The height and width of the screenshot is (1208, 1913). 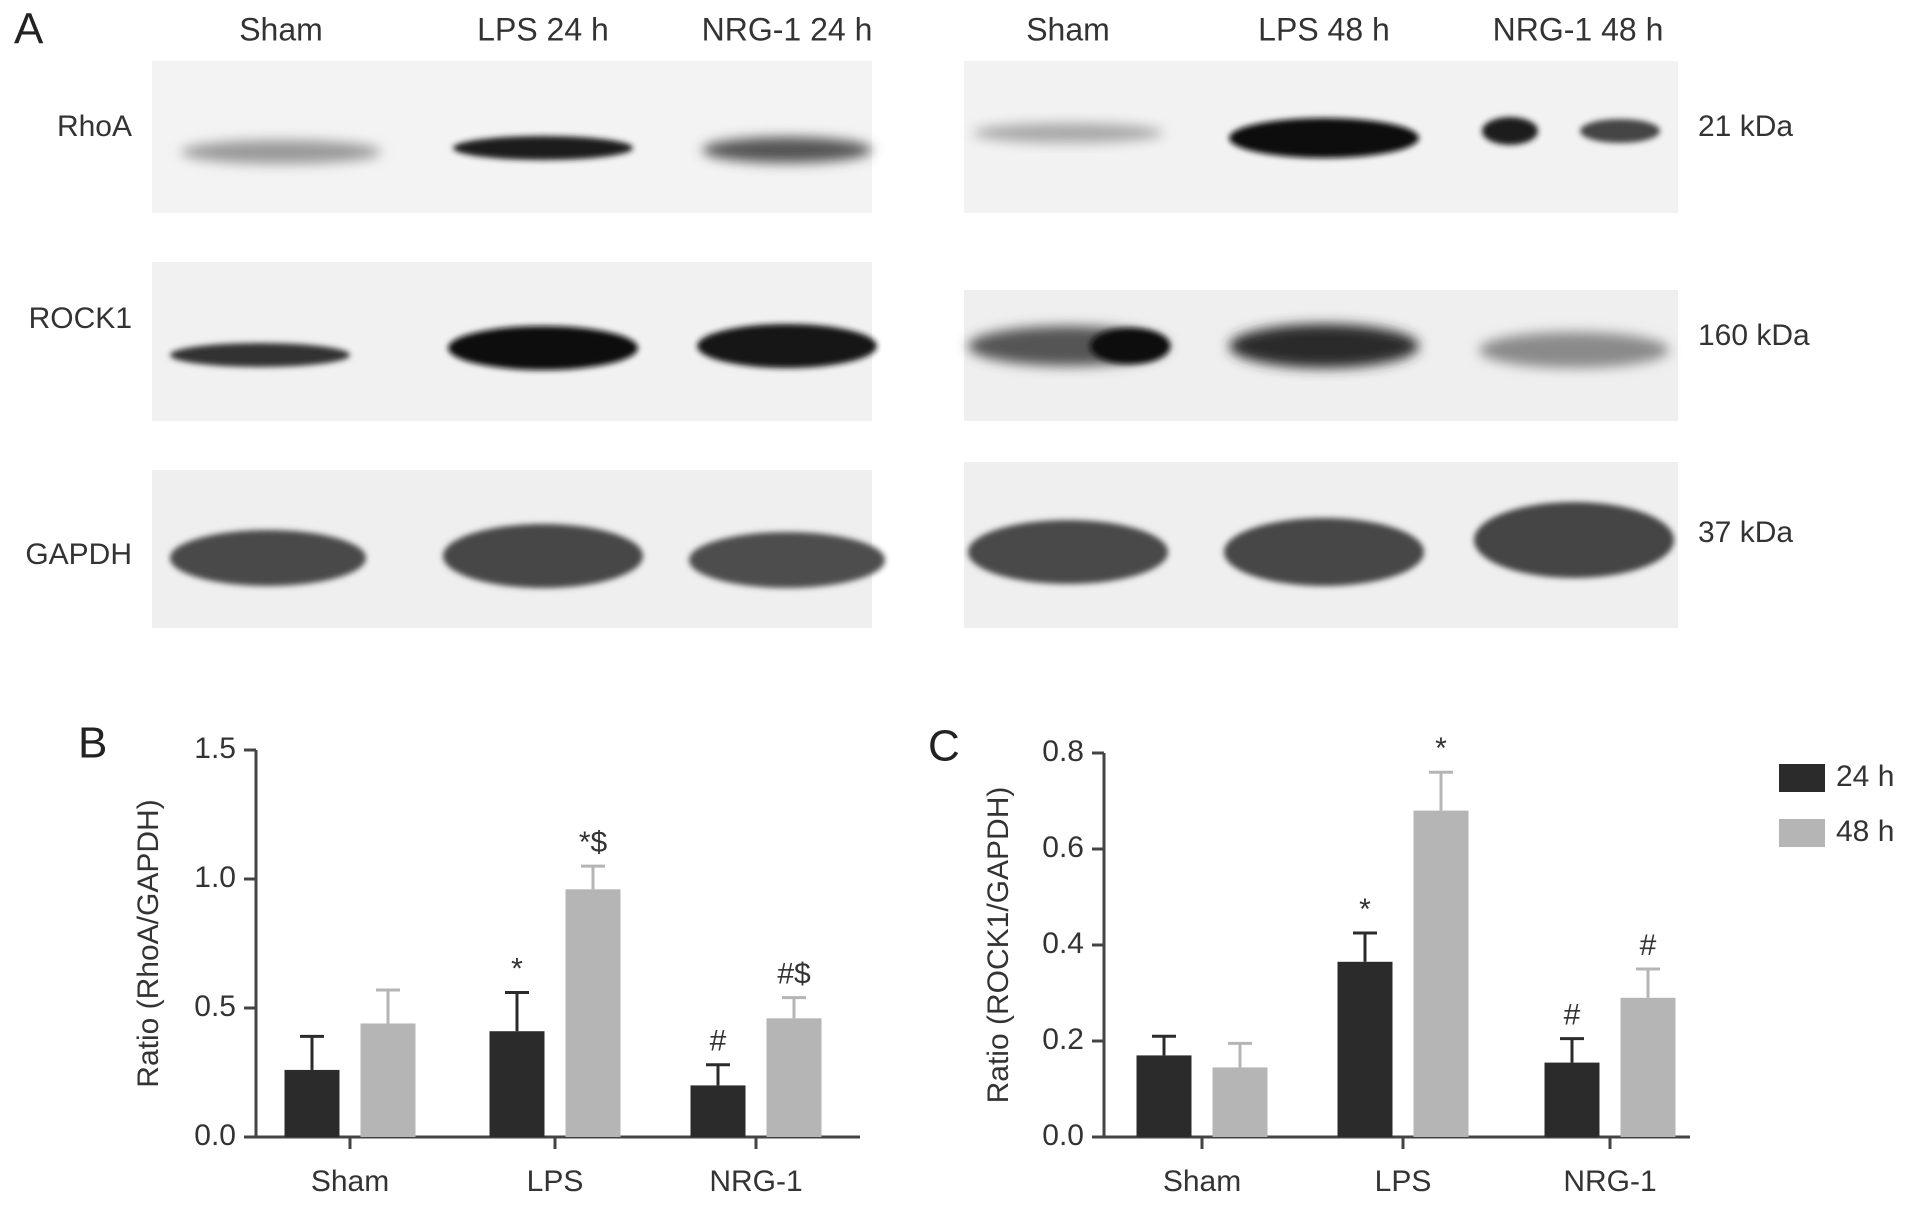 What do you see at coordinates (998, 945) in the screenshot?
I see `y-axis-label: Ratio (ROCK1/GAPDH)` at bounding box center [998, 945].